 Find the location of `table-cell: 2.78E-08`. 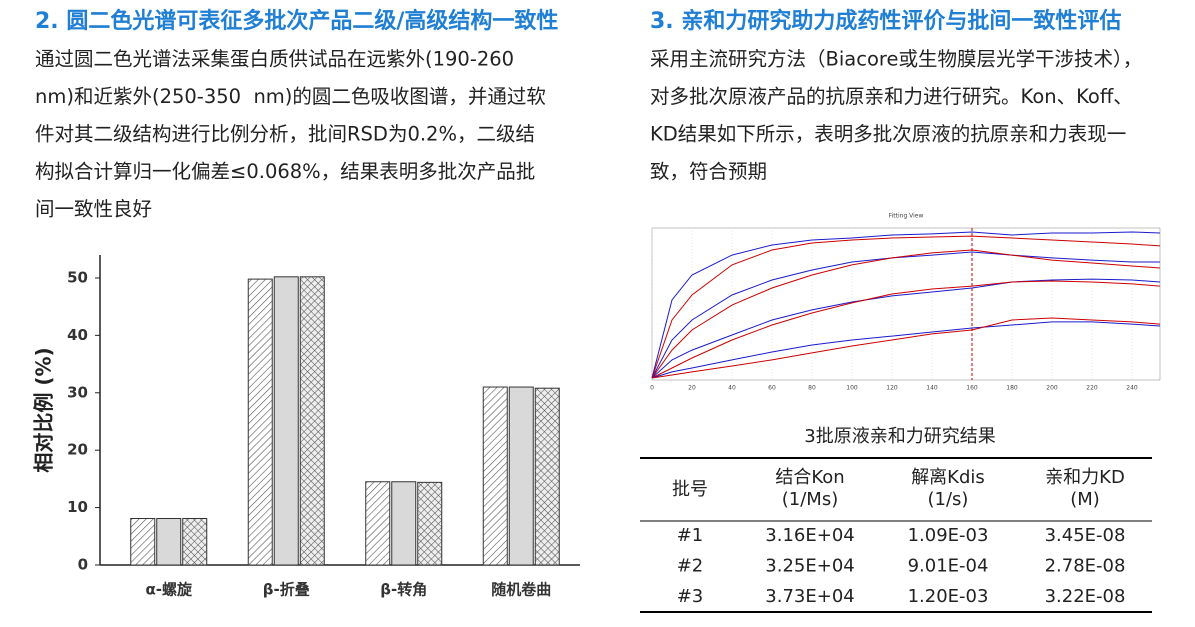

table-cell: 2.78E-08 is located at coordinates (1085, 566).